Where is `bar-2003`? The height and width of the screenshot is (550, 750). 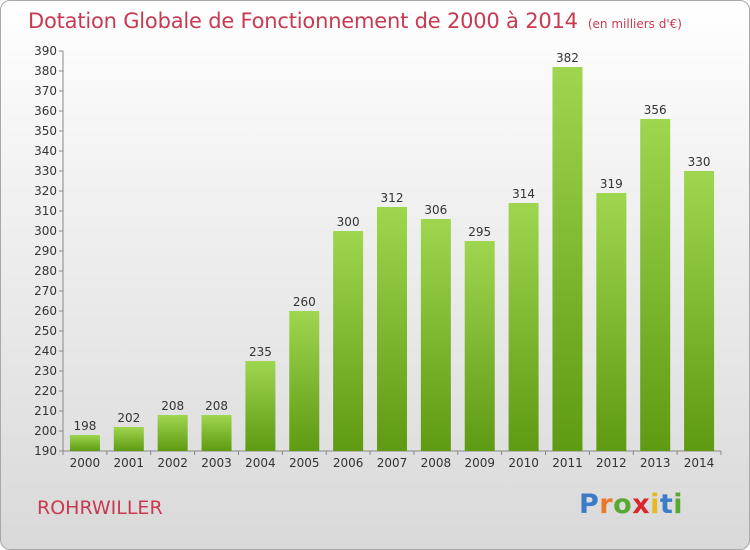 bar-2003 is located at coordinates (216, 433).